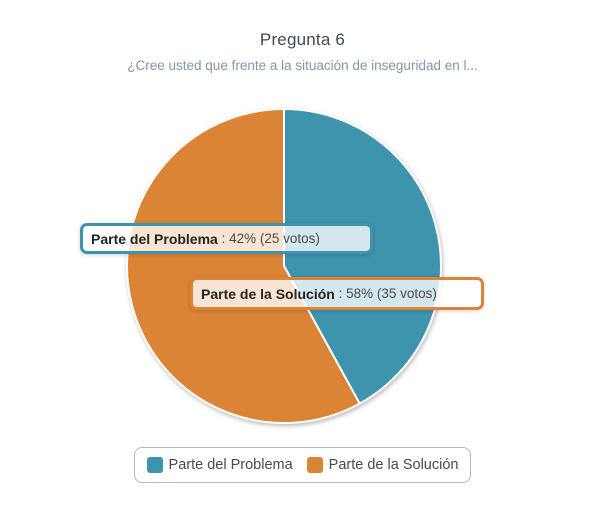 The width and height of the screenshot is (605, 519). Describe the element at coordinates (302, 465) in the screenshot. I see `legend: Parte del Problema Parte de la Solución` at that location.